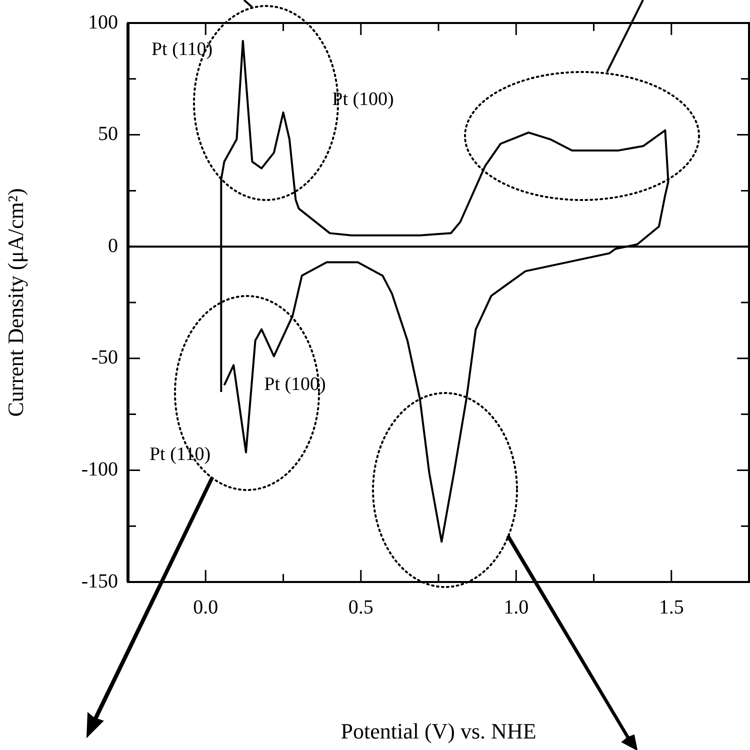  I want to click on y-tick-label: 0, so click(113, 245).